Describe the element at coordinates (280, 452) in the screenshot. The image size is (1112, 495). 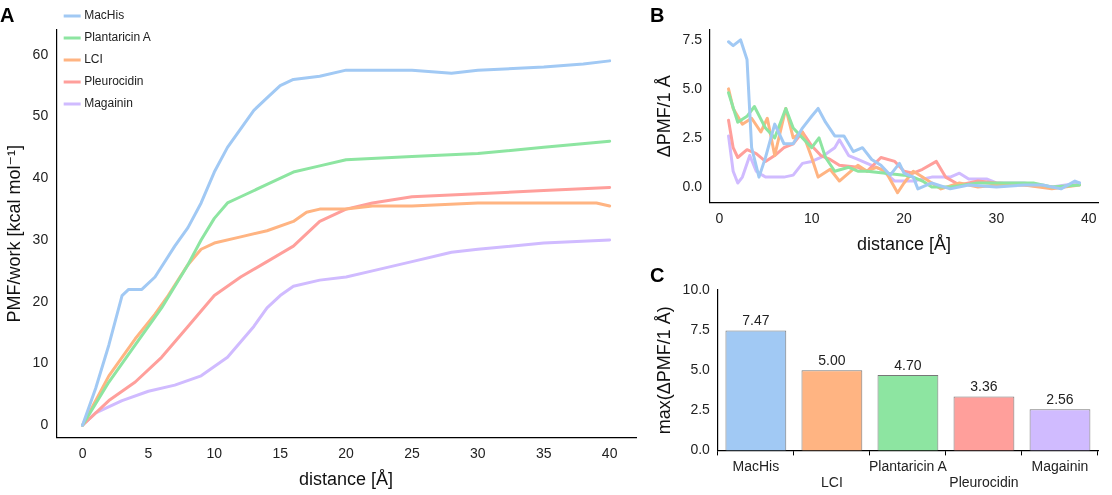
I see `x-tick-label: 15` at that location.